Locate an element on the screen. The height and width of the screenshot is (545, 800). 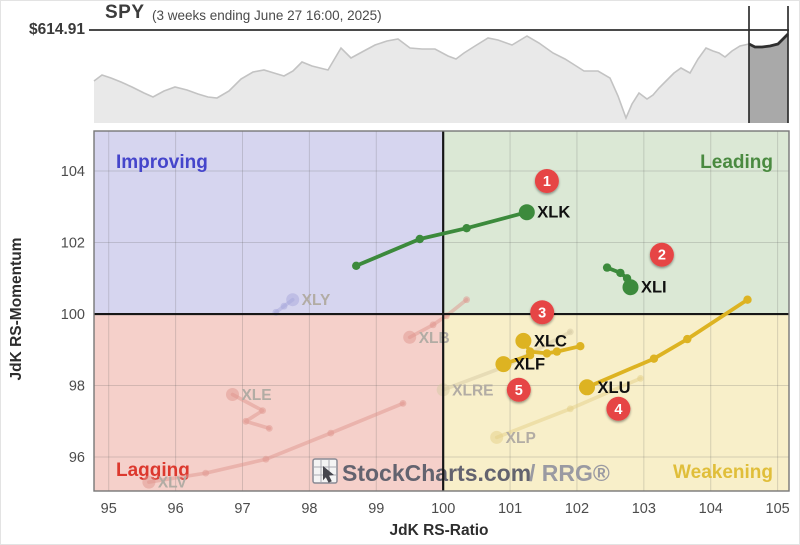
sector-XLB: XLB is located at coordinates (436, 321).